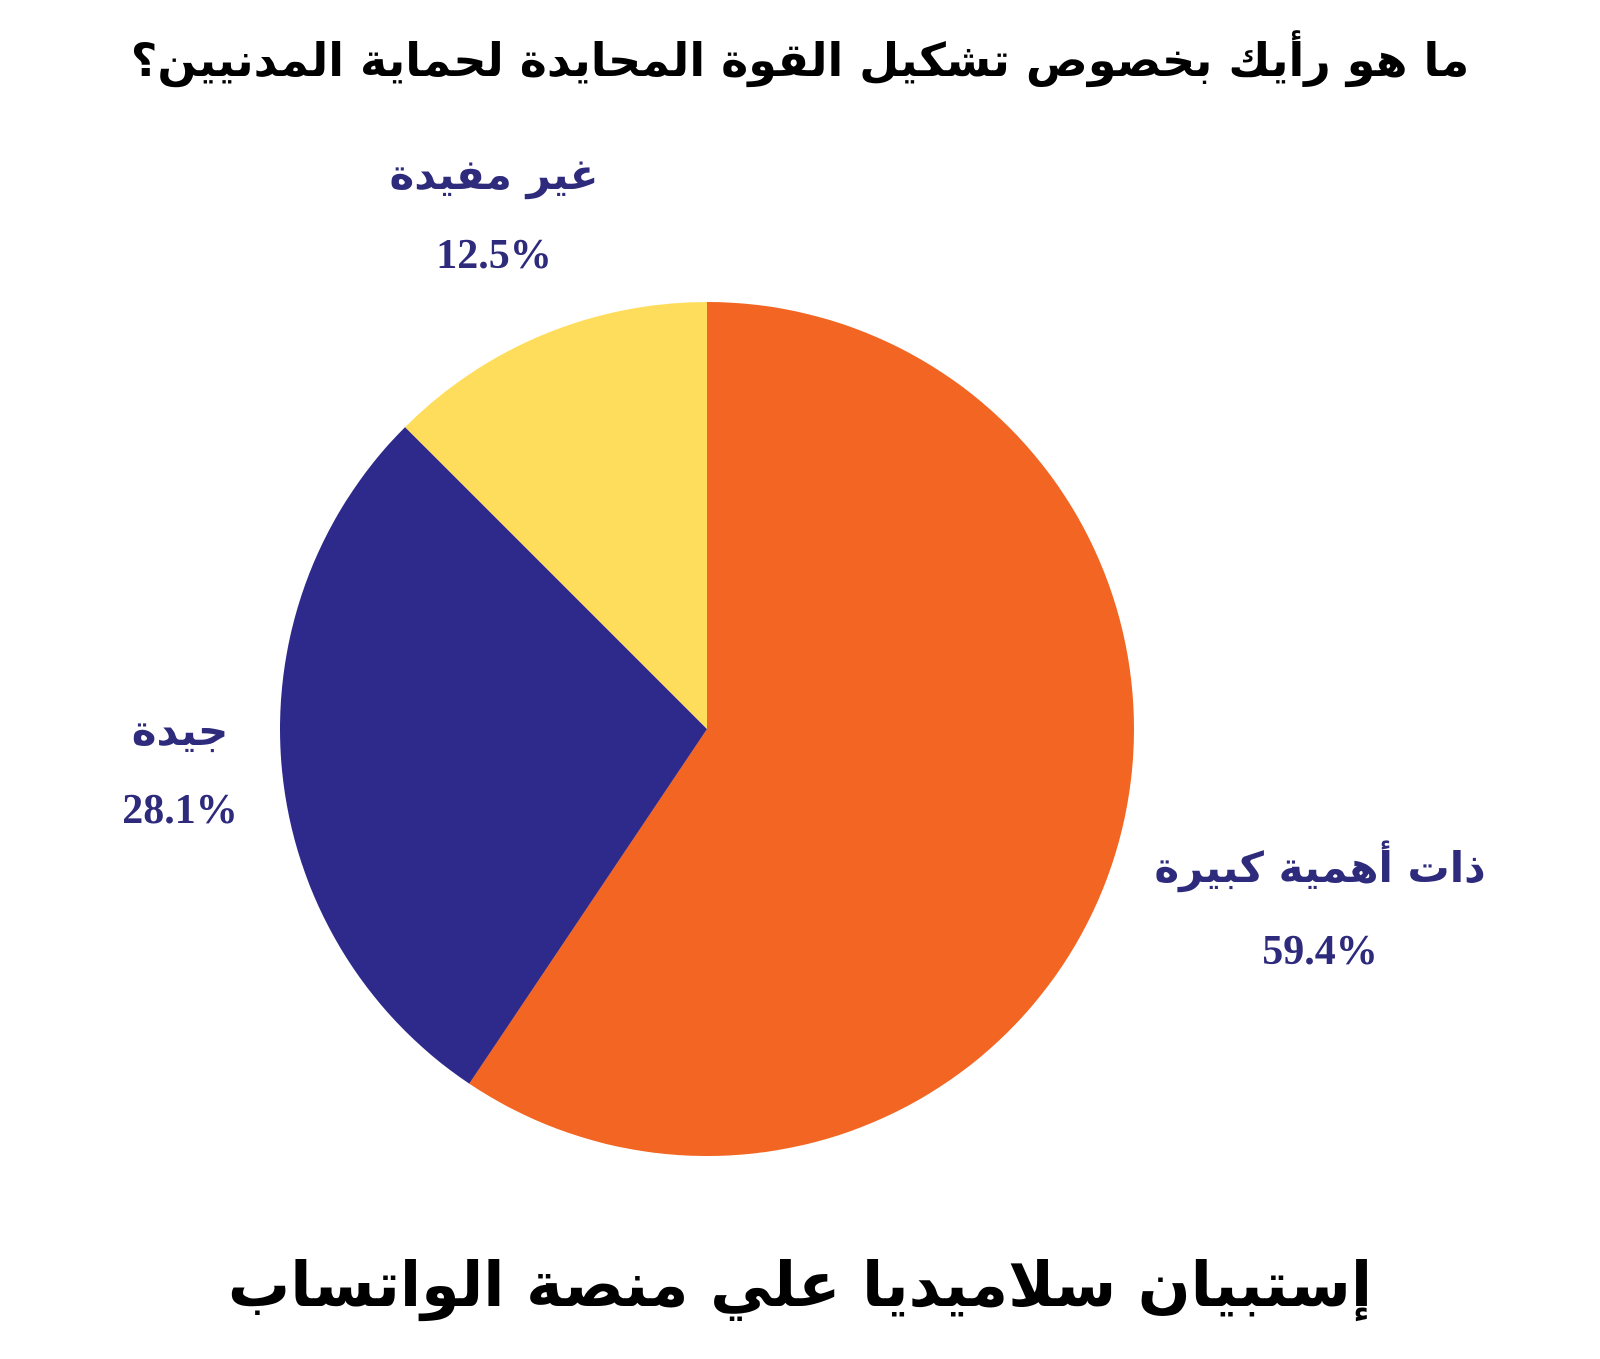  I want to click on slice-good-label: جيدة, so click(180, 730).